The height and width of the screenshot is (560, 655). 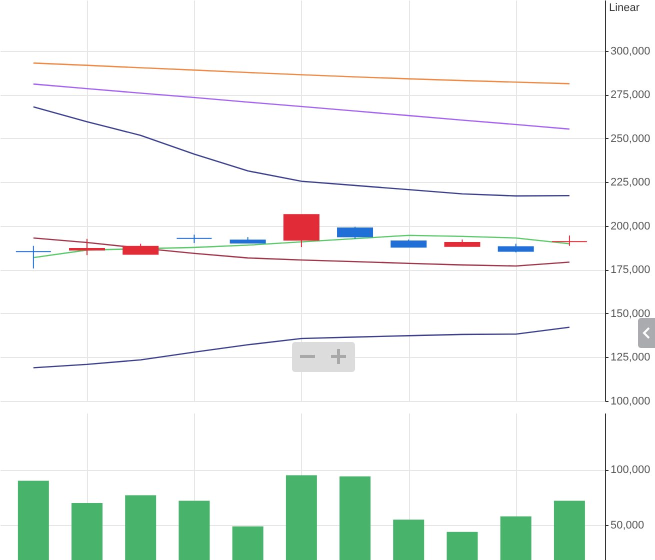 I want to click on y-tick-label: 250,000, so click(x=630, y=138).